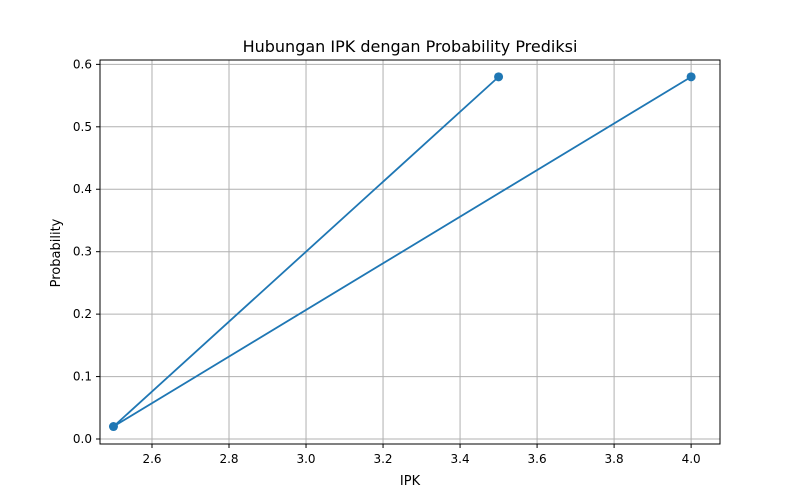 Image resolution: width=800 pixels, height=504 pixels. What do you see at coordinates (82, 314) in the screenshot?
I see `y-tick-label: 0.2` at bounding box center [82, 314].